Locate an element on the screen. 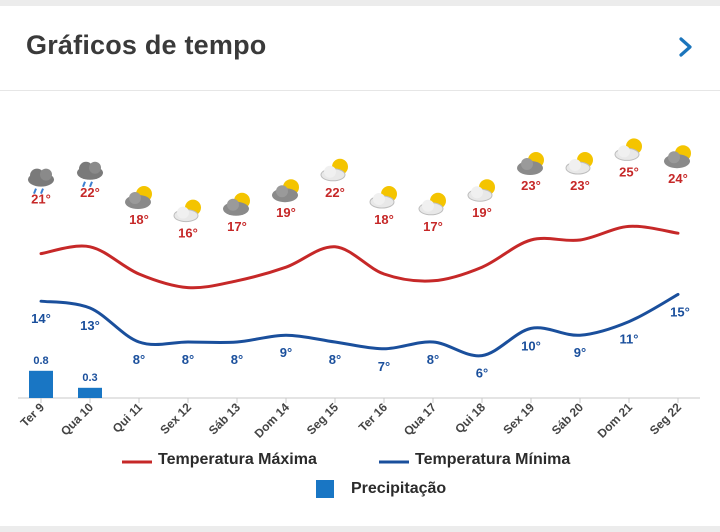 The height and width of the screenshot is (532, 720). precip-data-label: 0.8 is located at coordinates (40, 361).